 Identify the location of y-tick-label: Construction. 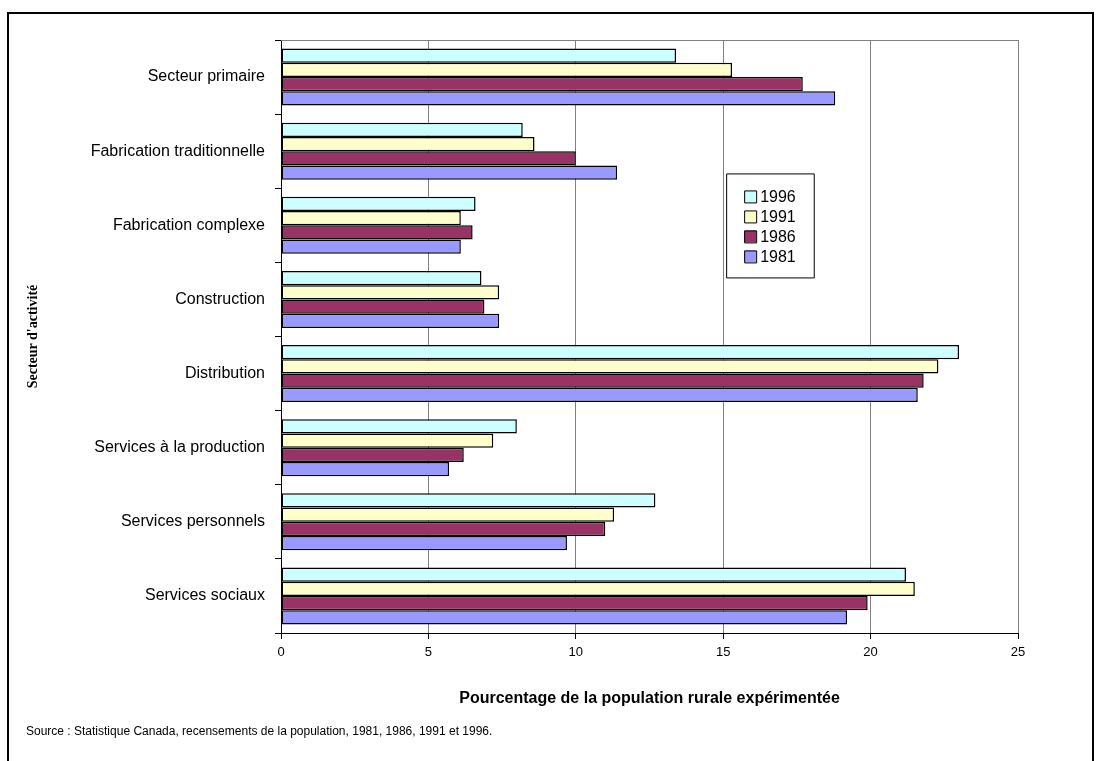
(220, 298).